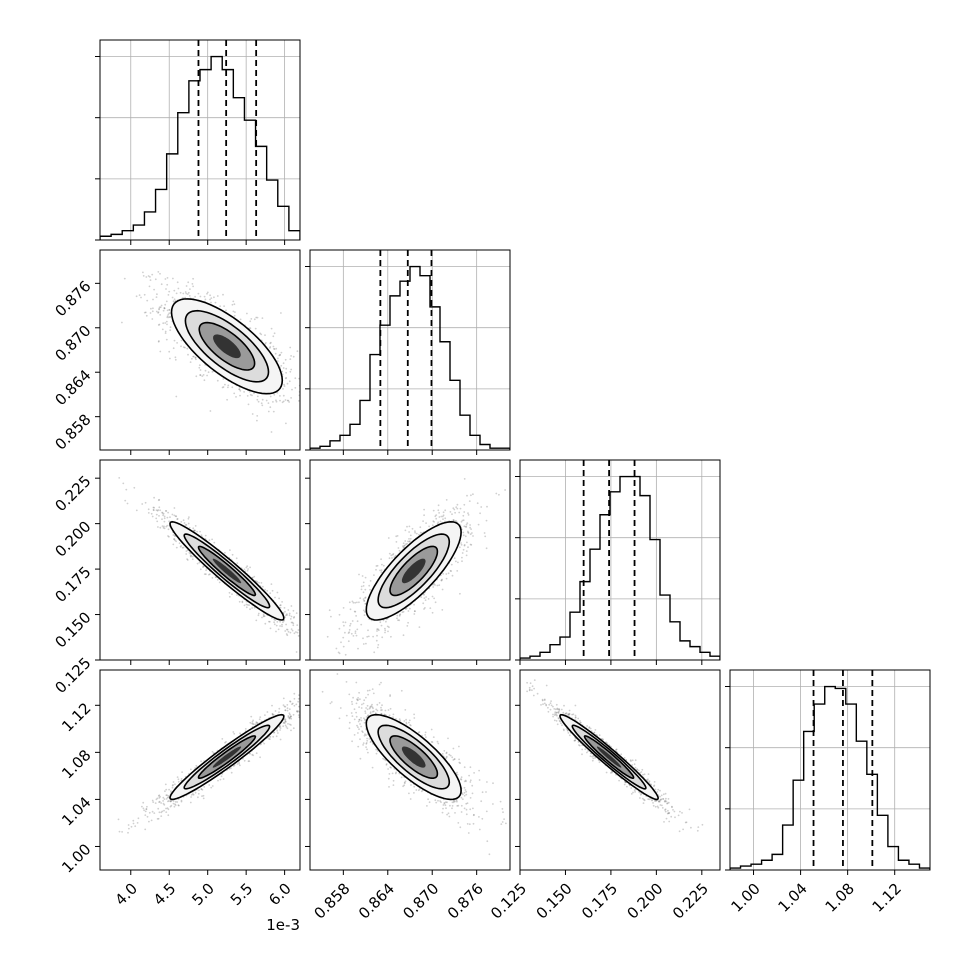  Describe the element at coordinates (76, 764) in the screenshot. I see `y-tick-label: 1.08` at that location.